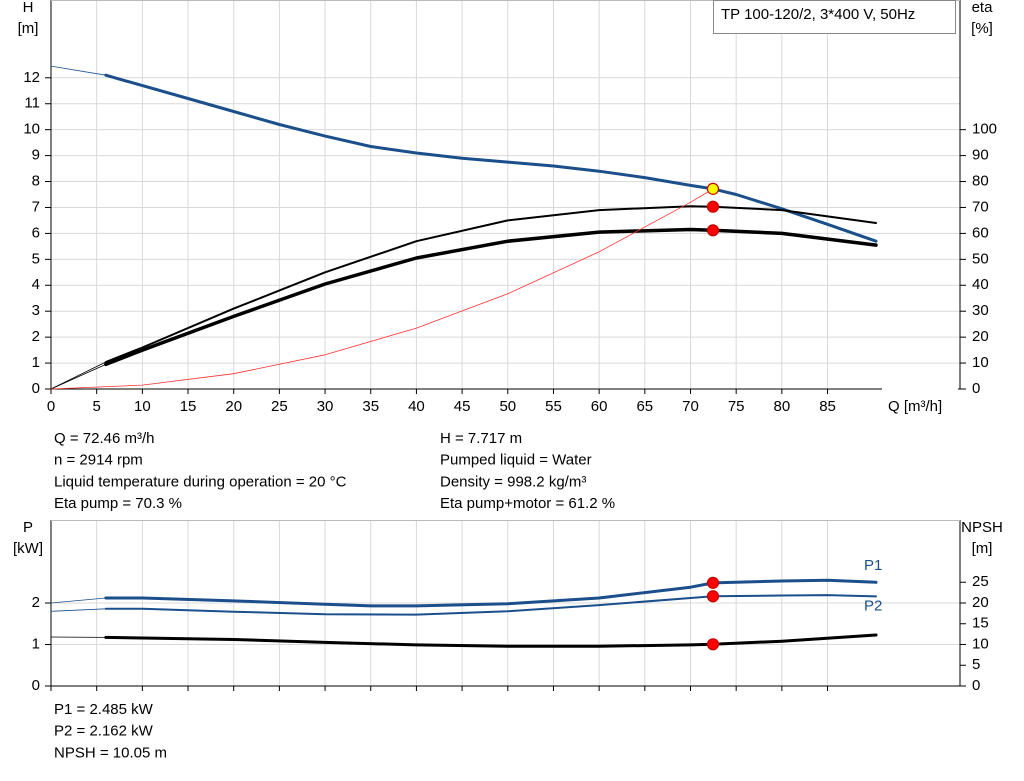 The height and width of the screenshot is (781, 1024). Describe the element at coordinates (527, 503) in the screenshot. I see `info-line: Eta pump+motor = 61.2 %` at that location.